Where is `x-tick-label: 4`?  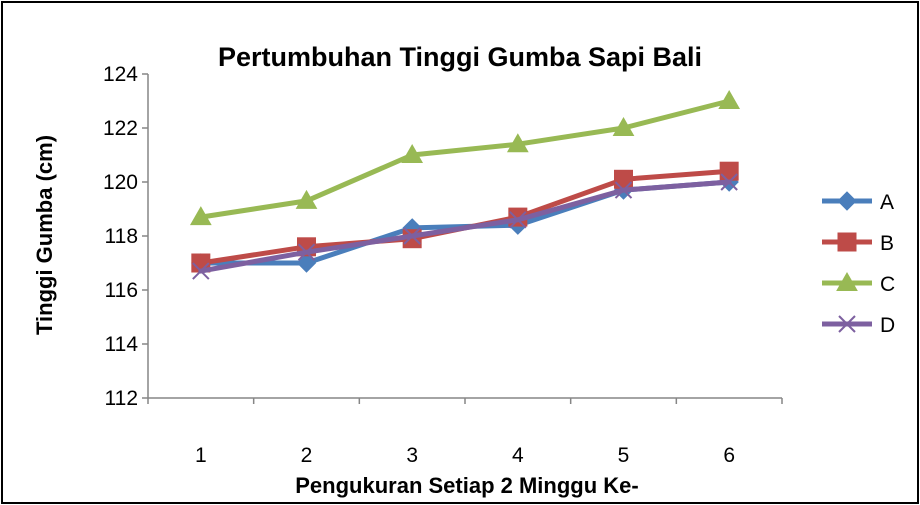 x-tick-label: 4 is located at coordinates (518, 455).